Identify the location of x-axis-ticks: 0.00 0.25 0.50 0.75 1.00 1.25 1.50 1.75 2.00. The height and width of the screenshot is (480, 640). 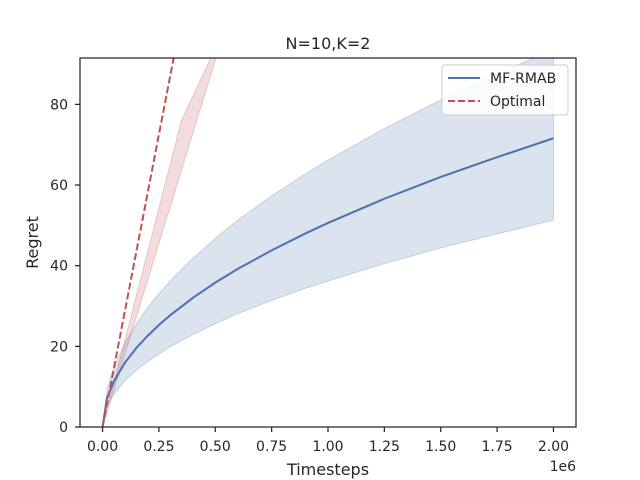
(328, 441).